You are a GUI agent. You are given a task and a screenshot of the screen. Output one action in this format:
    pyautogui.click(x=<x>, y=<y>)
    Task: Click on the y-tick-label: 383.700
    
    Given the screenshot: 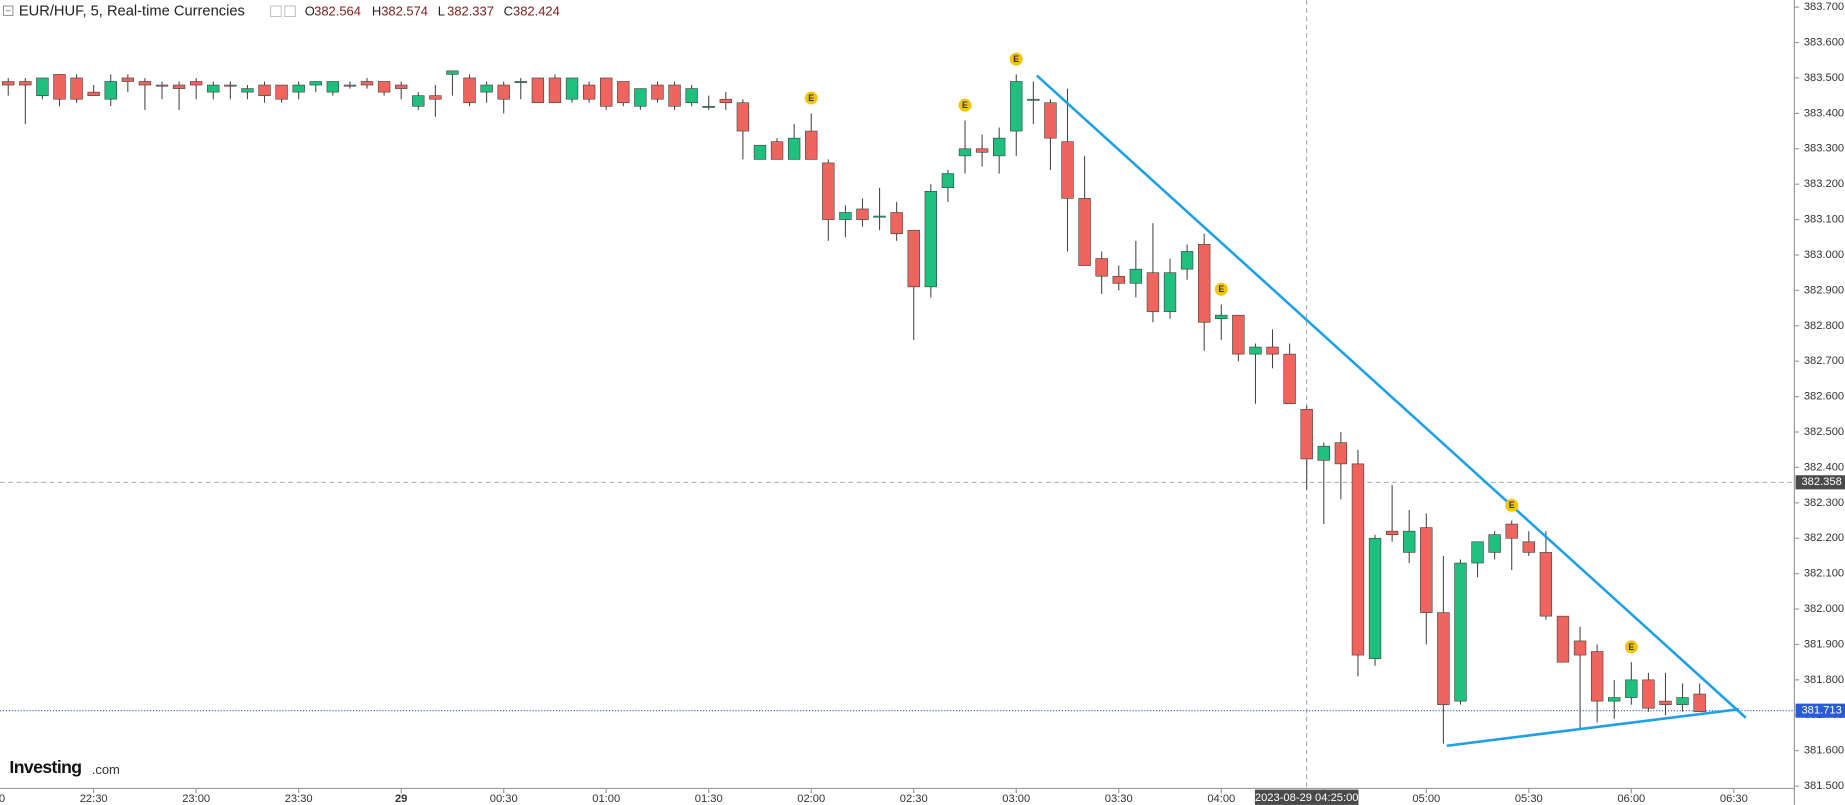 What is the action you would take?
    pyautogui.click(x=1824, y=7)
    